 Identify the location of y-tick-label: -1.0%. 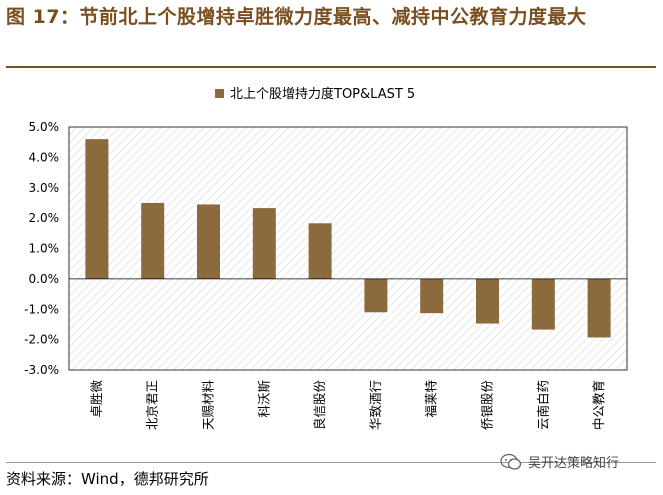
(41, 309).